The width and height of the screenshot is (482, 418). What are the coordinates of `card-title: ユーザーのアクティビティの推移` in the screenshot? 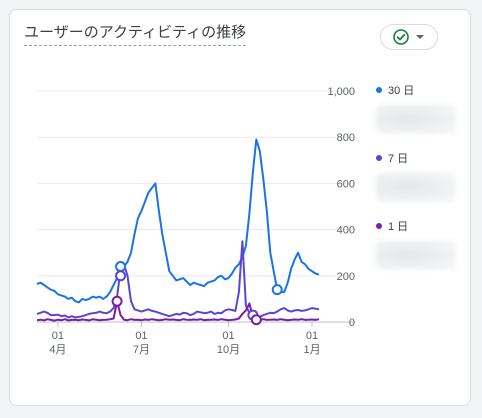 It's located at (135, 35).